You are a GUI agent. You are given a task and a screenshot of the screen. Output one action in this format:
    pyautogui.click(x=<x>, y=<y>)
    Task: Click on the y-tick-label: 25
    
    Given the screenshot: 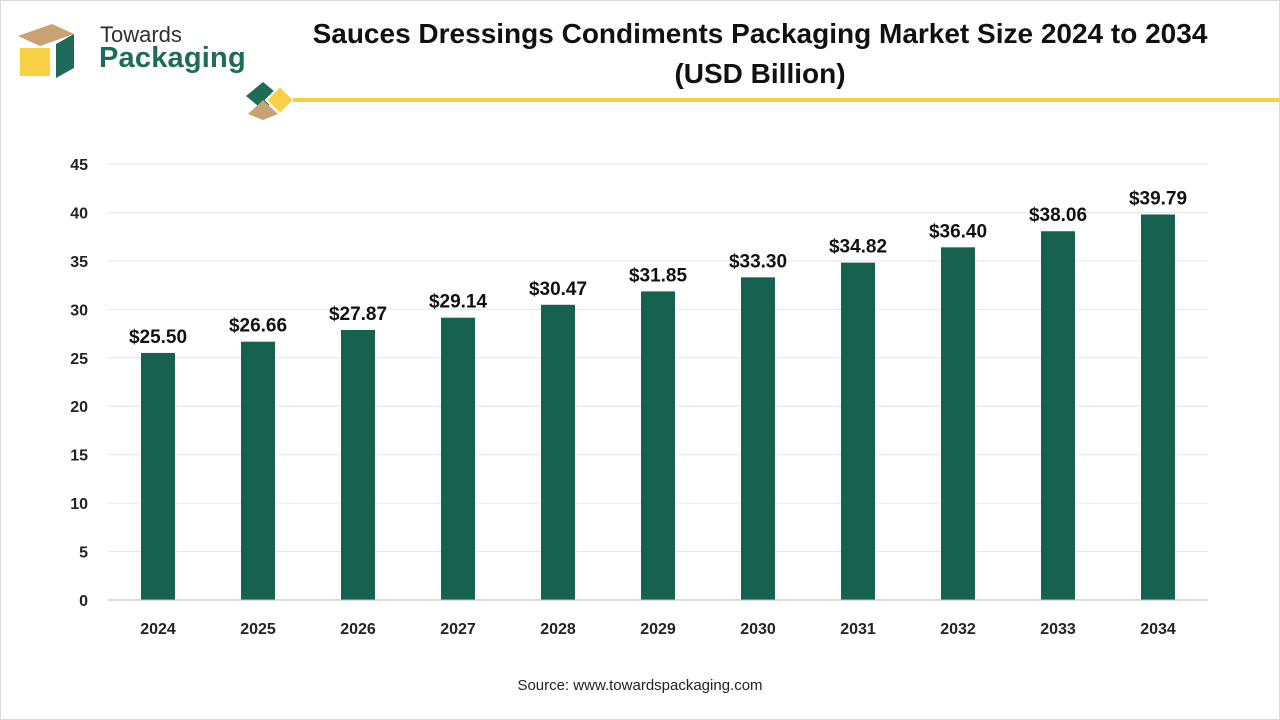 What is the action you would take?
    pyautogui.click(x=79, y=359)
    